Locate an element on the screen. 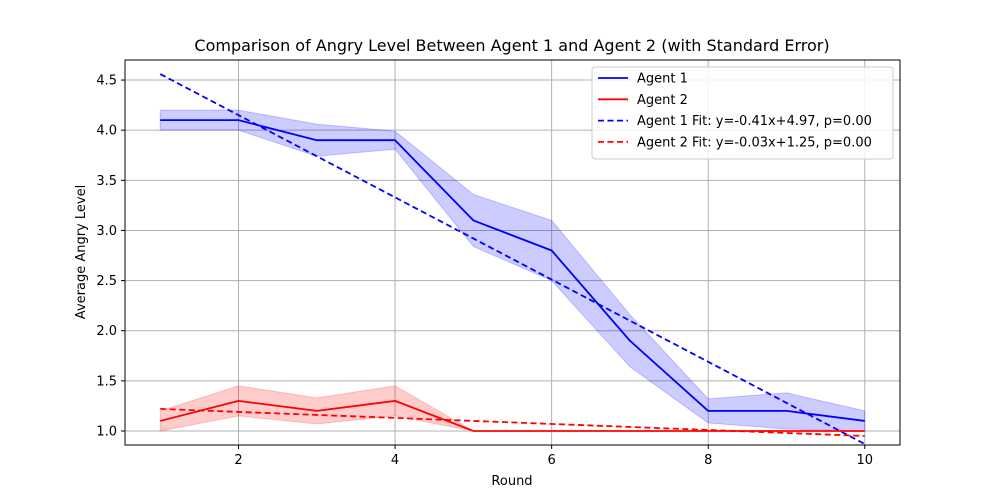 This screenshot has height=500, width=1000. legend-frame is located at coordinates (742, 113).